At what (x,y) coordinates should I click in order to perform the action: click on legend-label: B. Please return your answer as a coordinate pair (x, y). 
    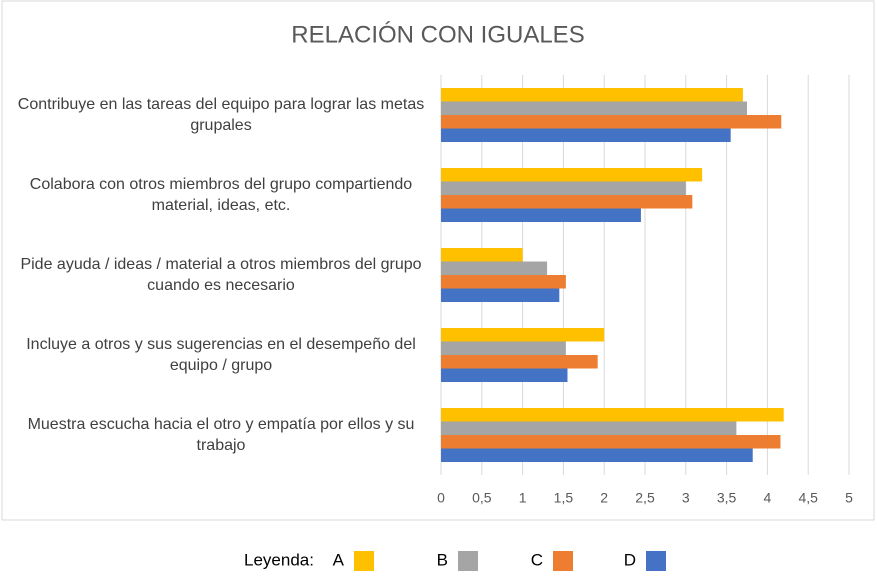
    Looking at the image, I should click on (442, 559).